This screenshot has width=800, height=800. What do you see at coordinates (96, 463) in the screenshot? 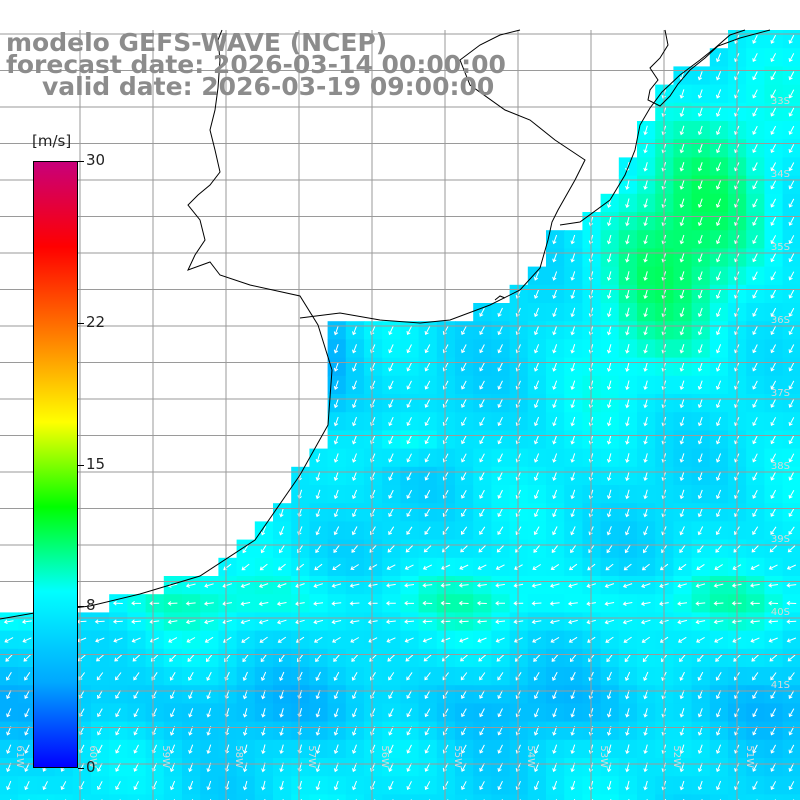
I see `colorbar-tick-label: 15` at bounding box center [96, 463].